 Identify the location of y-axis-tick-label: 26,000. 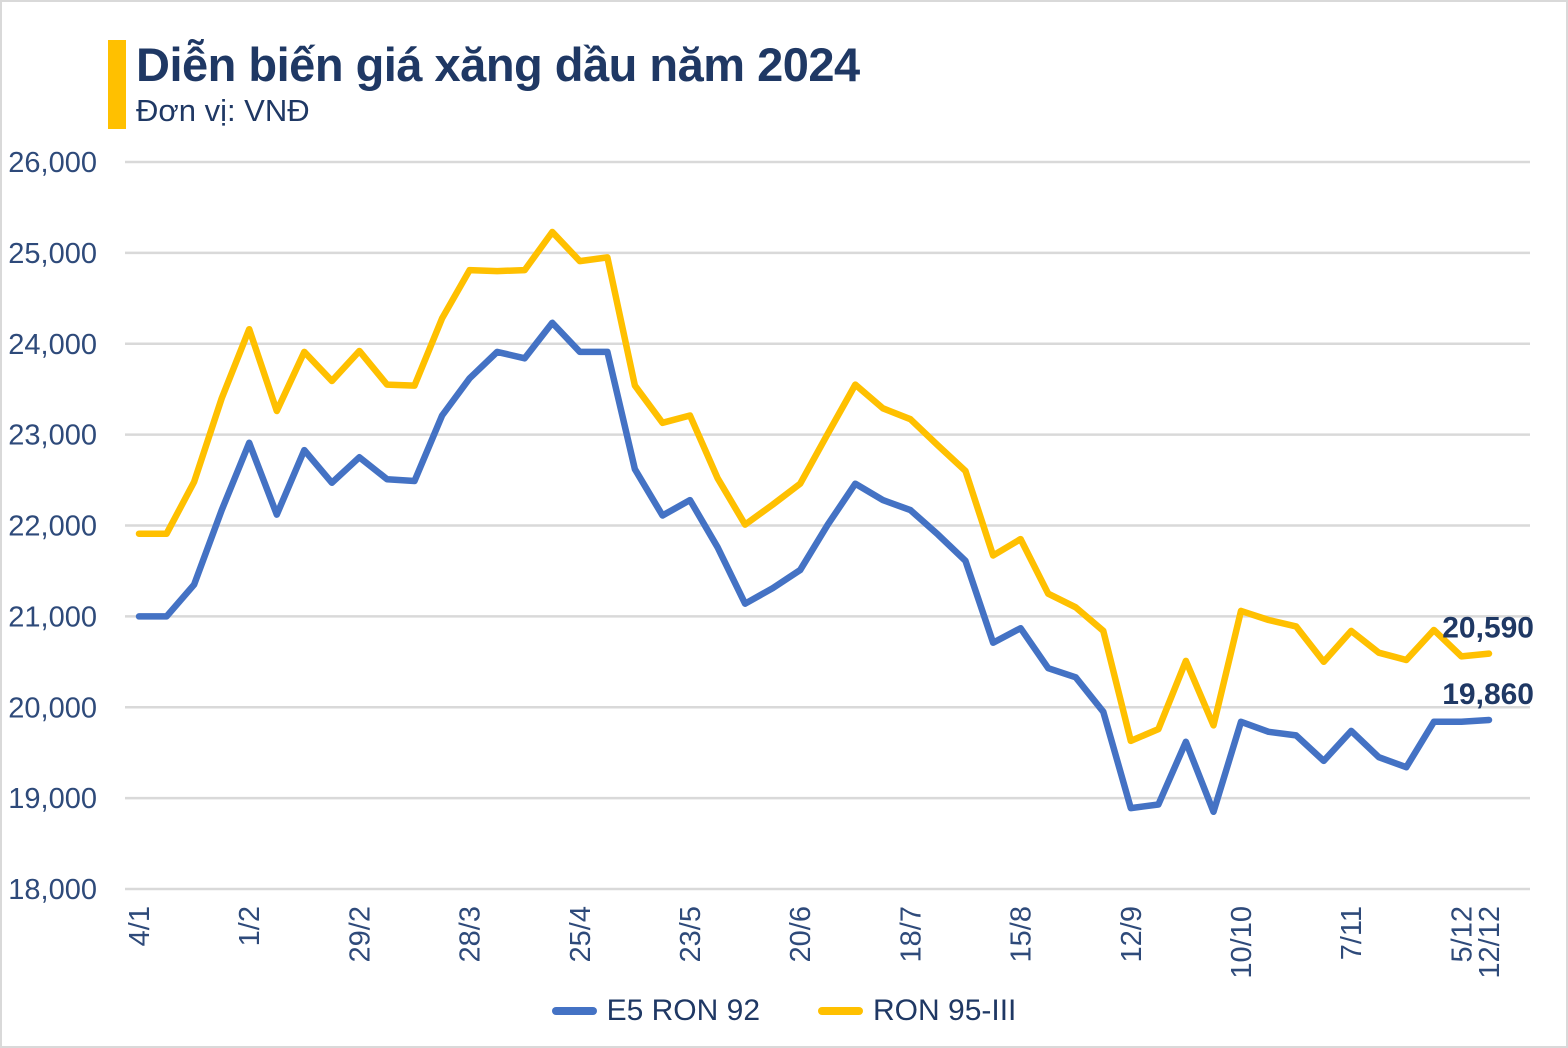
(52, 163).